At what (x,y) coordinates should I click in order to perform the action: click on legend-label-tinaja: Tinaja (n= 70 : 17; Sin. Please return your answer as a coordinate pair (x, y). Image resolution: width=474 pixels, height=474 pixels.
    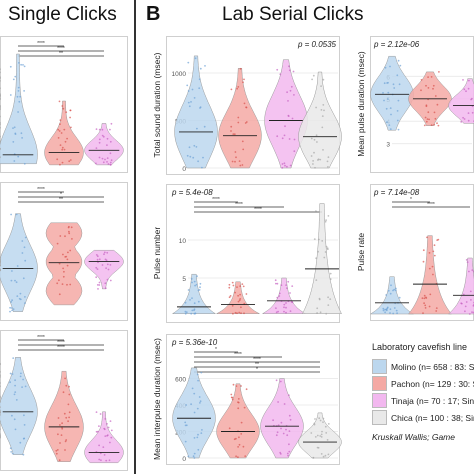
    Looking at the image, I should click on (432, 400).